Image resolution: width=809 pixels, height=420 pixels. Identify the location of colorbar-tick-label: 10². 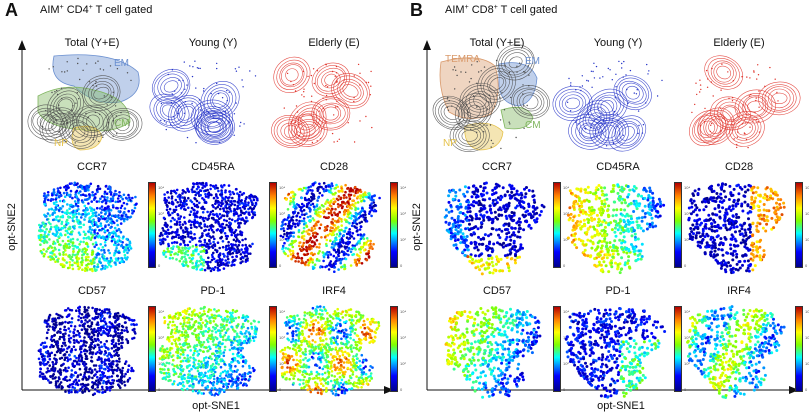
(403, 239).